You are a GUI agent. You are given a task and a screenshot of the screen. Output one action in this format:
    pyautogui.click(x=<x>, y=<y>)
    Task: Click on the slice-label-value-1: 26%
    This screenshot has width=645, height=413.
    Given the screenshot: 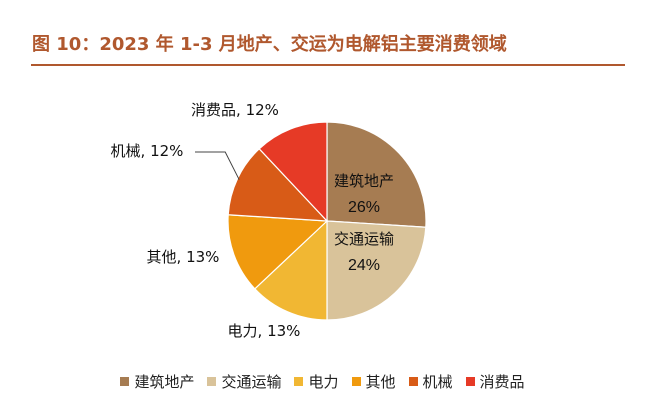 What is the action you would take?
    pyautogui.click(x=364, y=207)
    